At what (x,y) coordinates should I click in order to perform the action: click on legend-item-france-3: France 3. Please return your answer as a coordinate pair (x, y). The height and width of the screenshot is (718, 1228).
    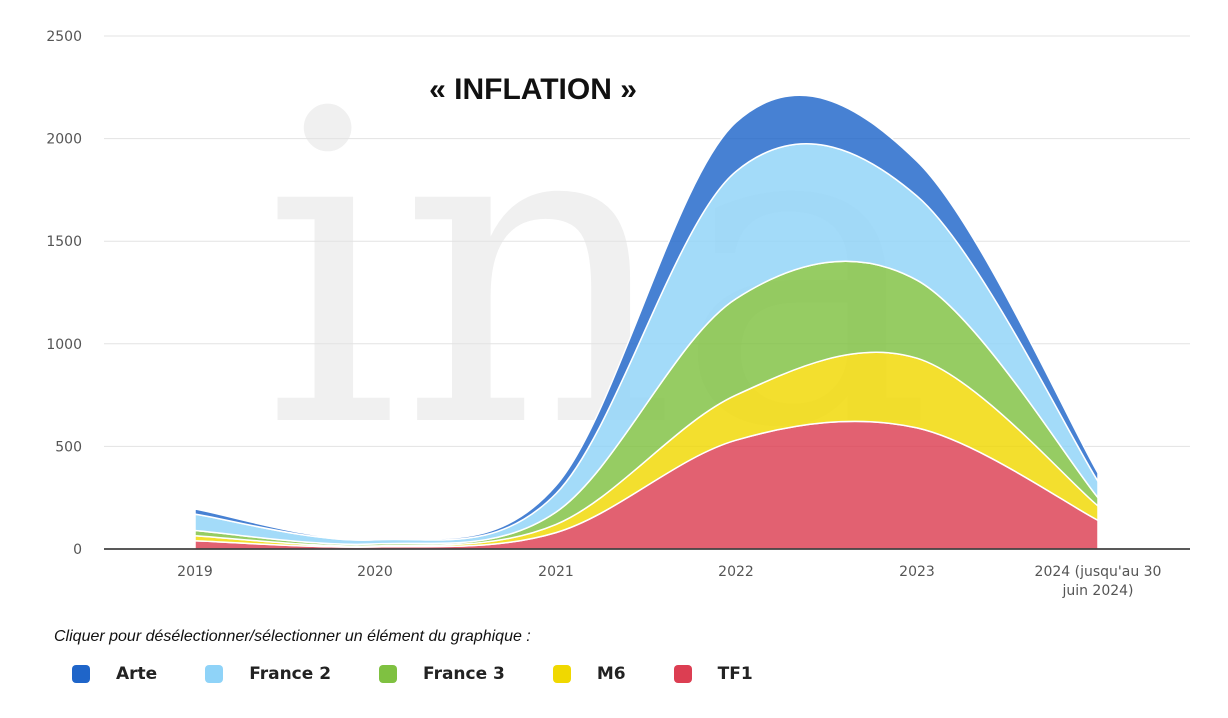
    Looking at the image, I should click on (442, 674).